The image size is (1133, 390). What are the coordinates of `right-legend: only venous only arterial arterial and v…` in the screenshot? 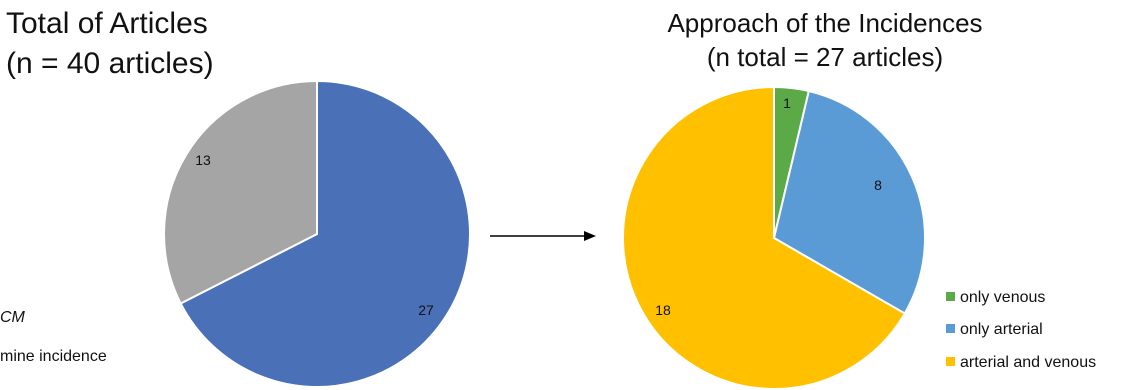 It's located at (1021, 330).